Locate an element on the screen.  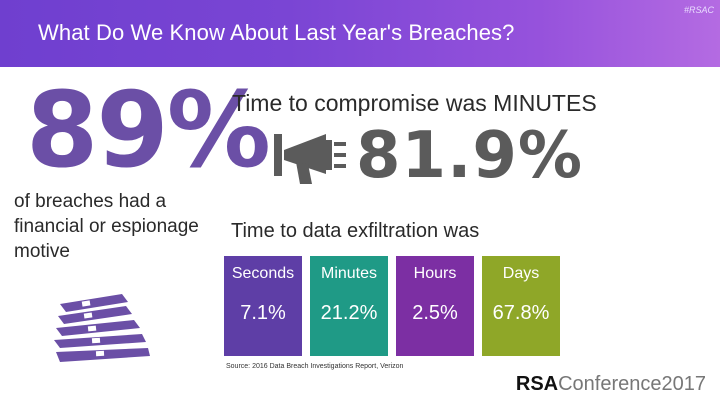
logo-rsa: RSA is located at coordinates (537, 384).